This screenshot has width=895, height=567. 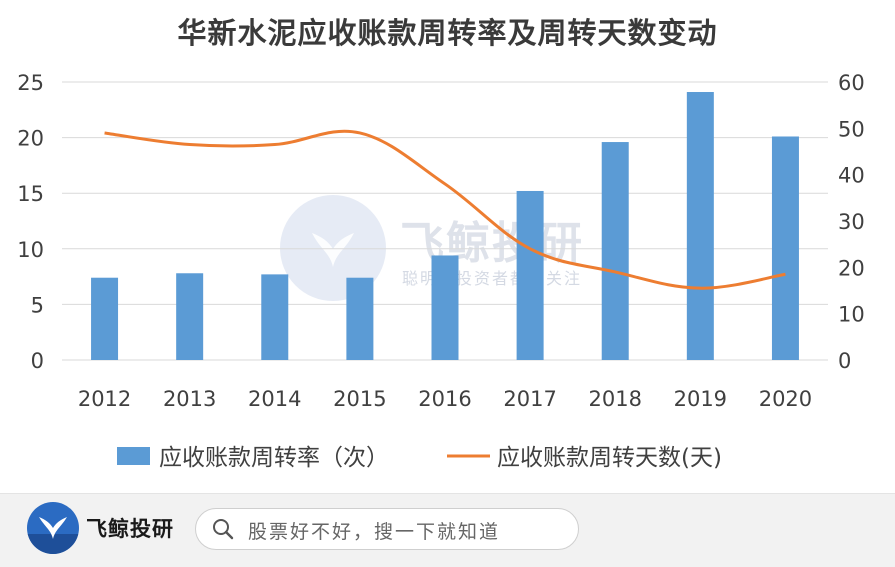 What do you see at coordinates (785, 248) in the screenshot?
I see `bar-2020` at bounding box center [785, 248].